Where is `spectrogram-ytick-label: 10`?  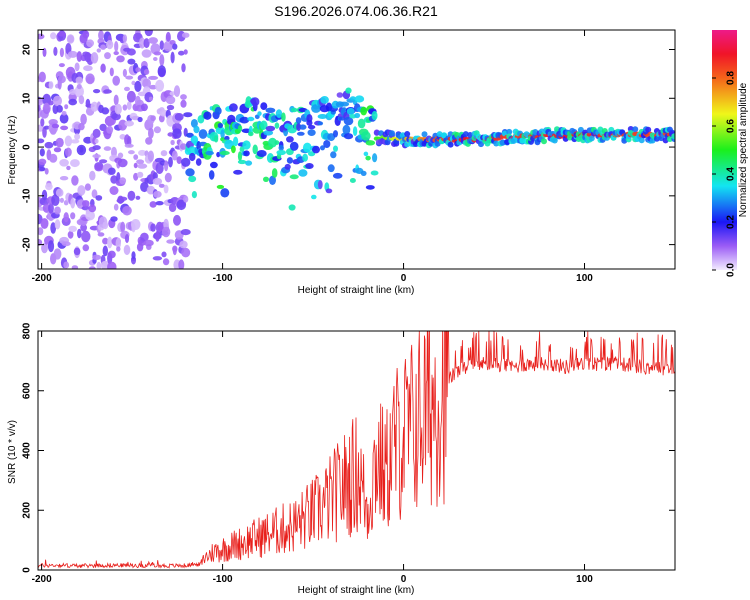 spectrogram-ytick-label: 10 is located at coordinates (27, 98).